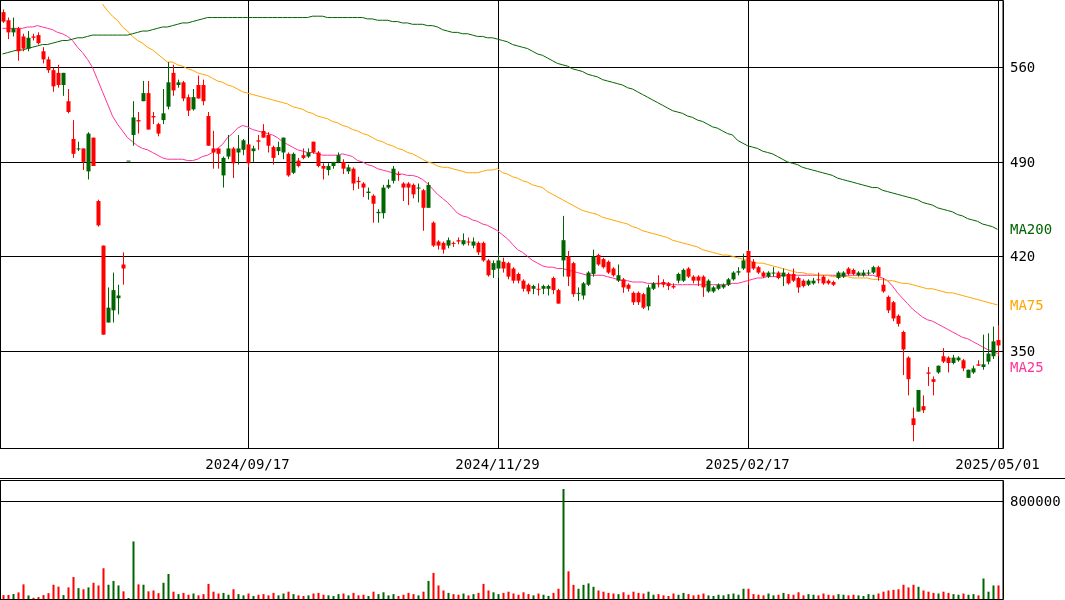 This screenshot has height=600, width=1065. Describe the element at coordinates (247, 463) in the screenshot. I see `x-tick-label: 2024/09/17` at that location.